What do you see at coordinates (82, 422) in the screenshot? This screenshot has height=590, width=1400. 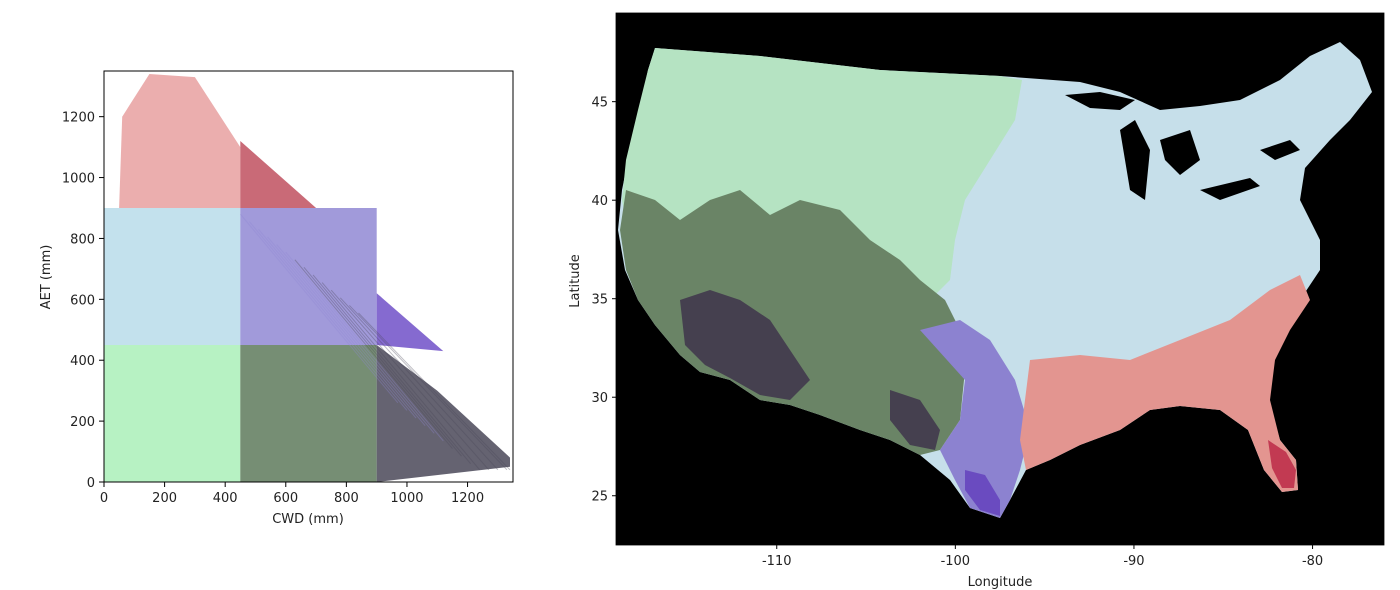 I see `y-tick-label: 200` at bounding box center [82, 422].